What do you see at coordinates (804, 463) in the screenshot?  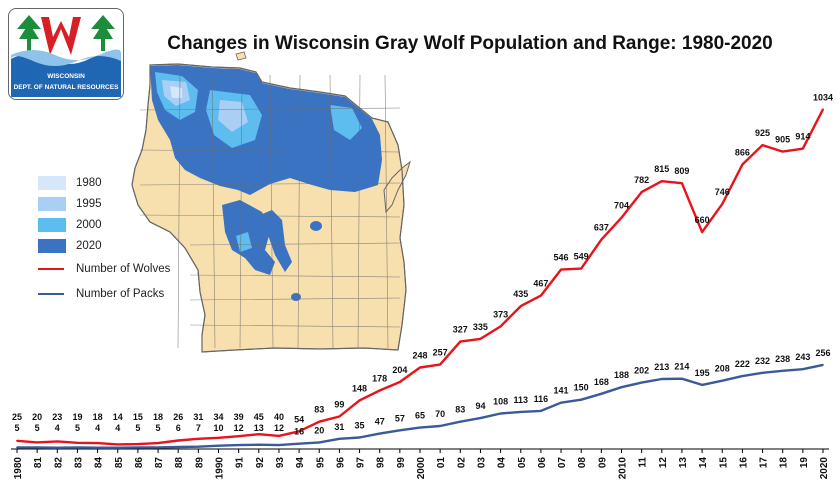 I see `x-tick-label: 19` at bounding box center [804, 463].